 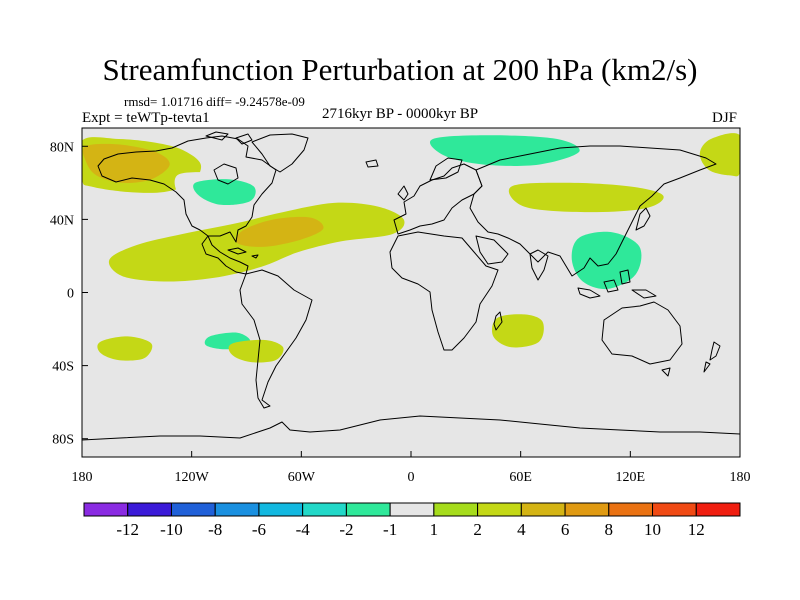 What do you see at coordinates (446, 169) in the screenshot?
I see `coastline-scandinavia` at bounding box center [446, 169].